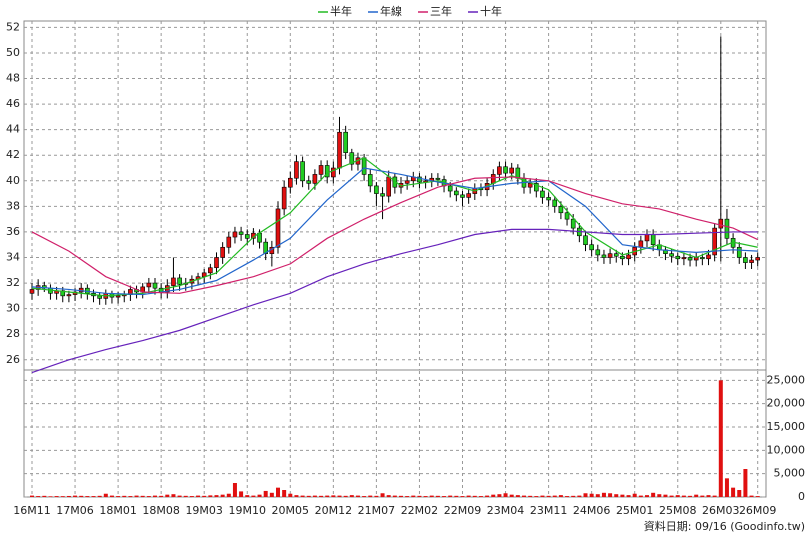  I want to click on x-tick-label: 25M01, so click(635, 510).